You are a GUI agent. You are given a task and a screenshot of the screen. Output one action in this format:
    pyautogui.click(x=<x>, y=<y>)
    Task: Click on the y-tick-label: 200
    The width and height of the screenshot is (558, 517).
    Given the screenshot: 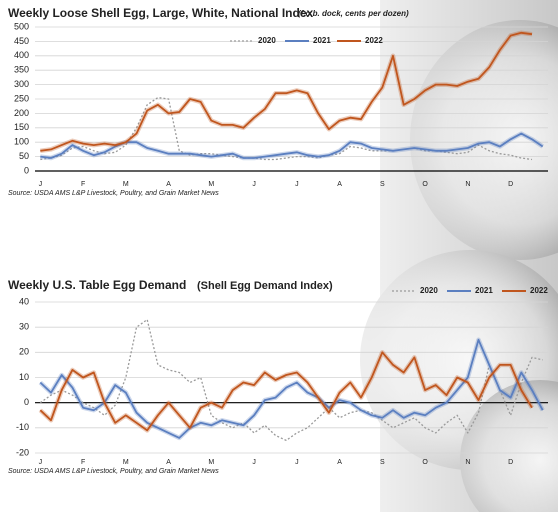 What is the action you would take?
    pyautogui.click(x=21, y=113)
    